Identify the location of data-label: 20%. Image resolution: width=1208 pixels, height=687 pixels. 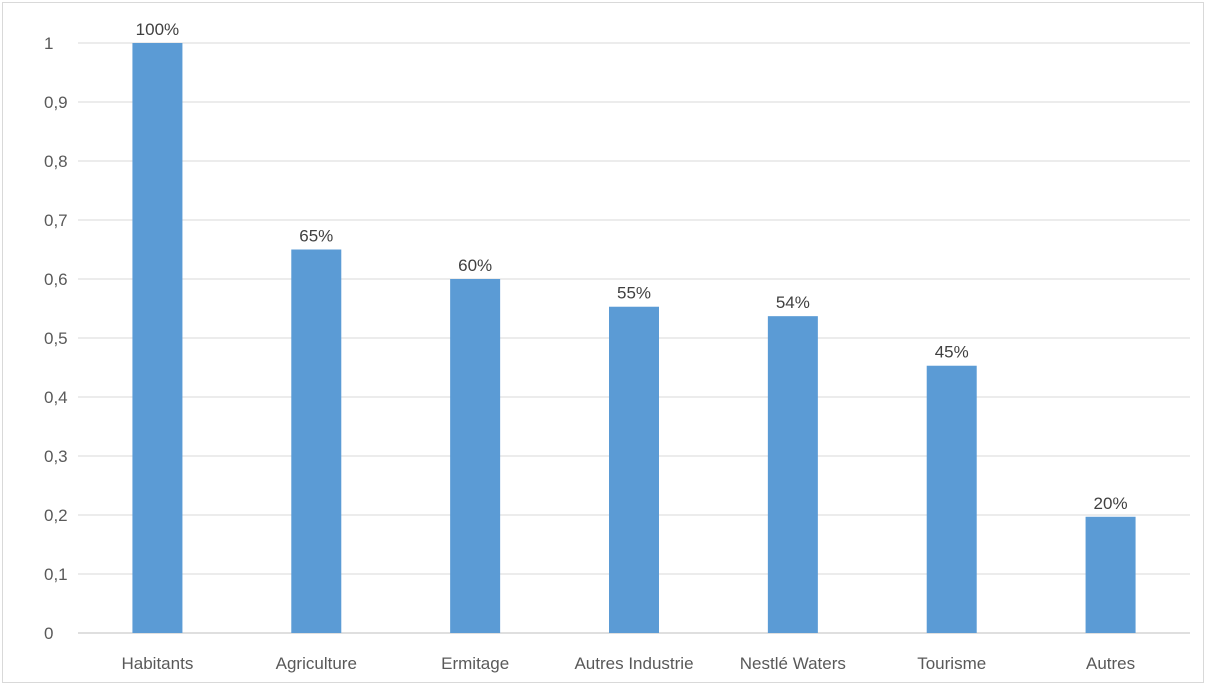
(1111, 503).